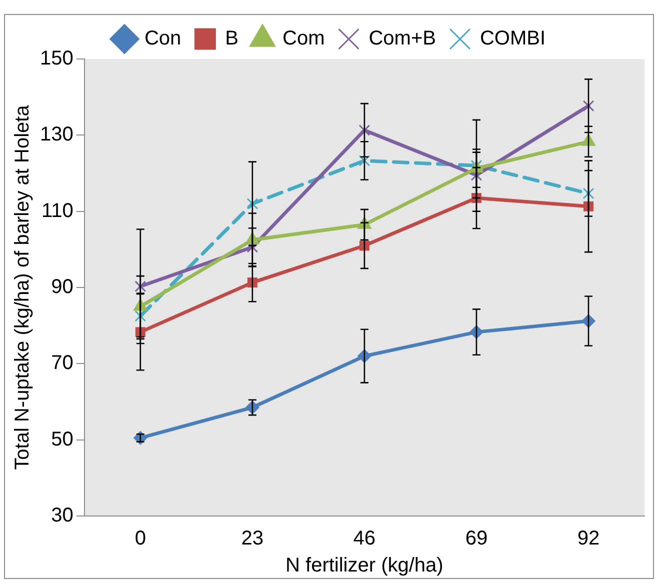 This screenshot has height=583, width=658. I want to click on x-tick-label: 23, so click(252, 539).